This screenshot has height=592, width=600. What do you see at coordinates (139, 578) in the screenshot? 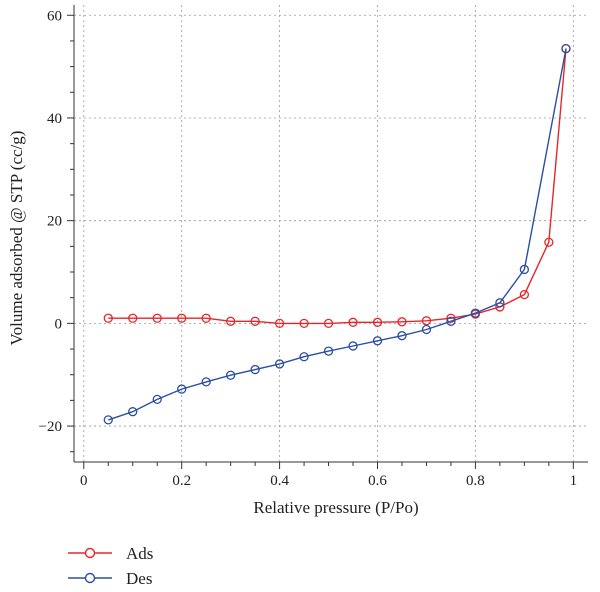
I see `legend-label-des: Des` at bounding box center [139, 578].